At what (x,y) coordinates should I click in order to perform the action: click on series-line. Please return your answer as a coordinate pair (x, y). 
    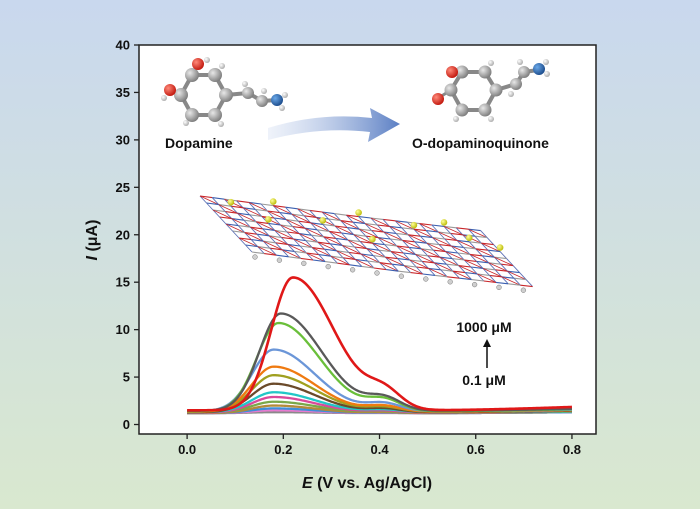
    Looking at the image, I should click on (379, 344).